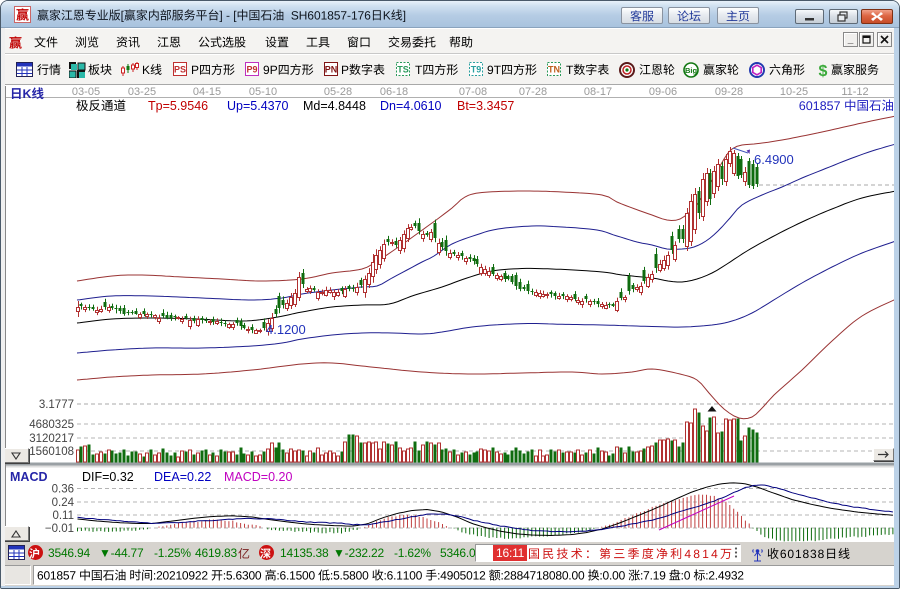 Image resolution: width=900 pixels, height=589 pixels. I want to click on svg-text: Bt=3.3457, so click(485, 106).